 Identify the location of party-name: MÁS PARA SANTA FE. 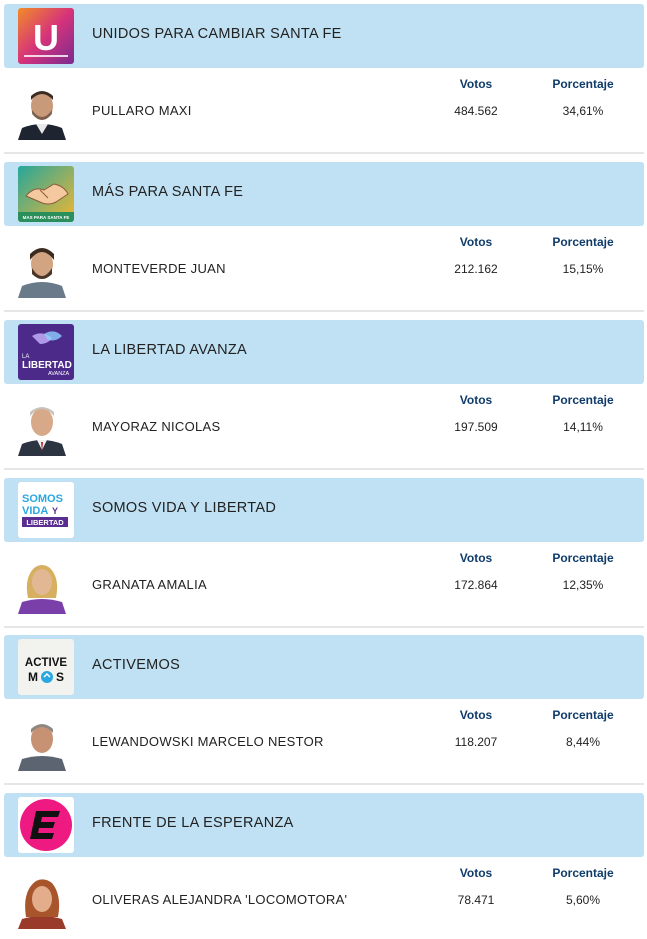
(168, 192).